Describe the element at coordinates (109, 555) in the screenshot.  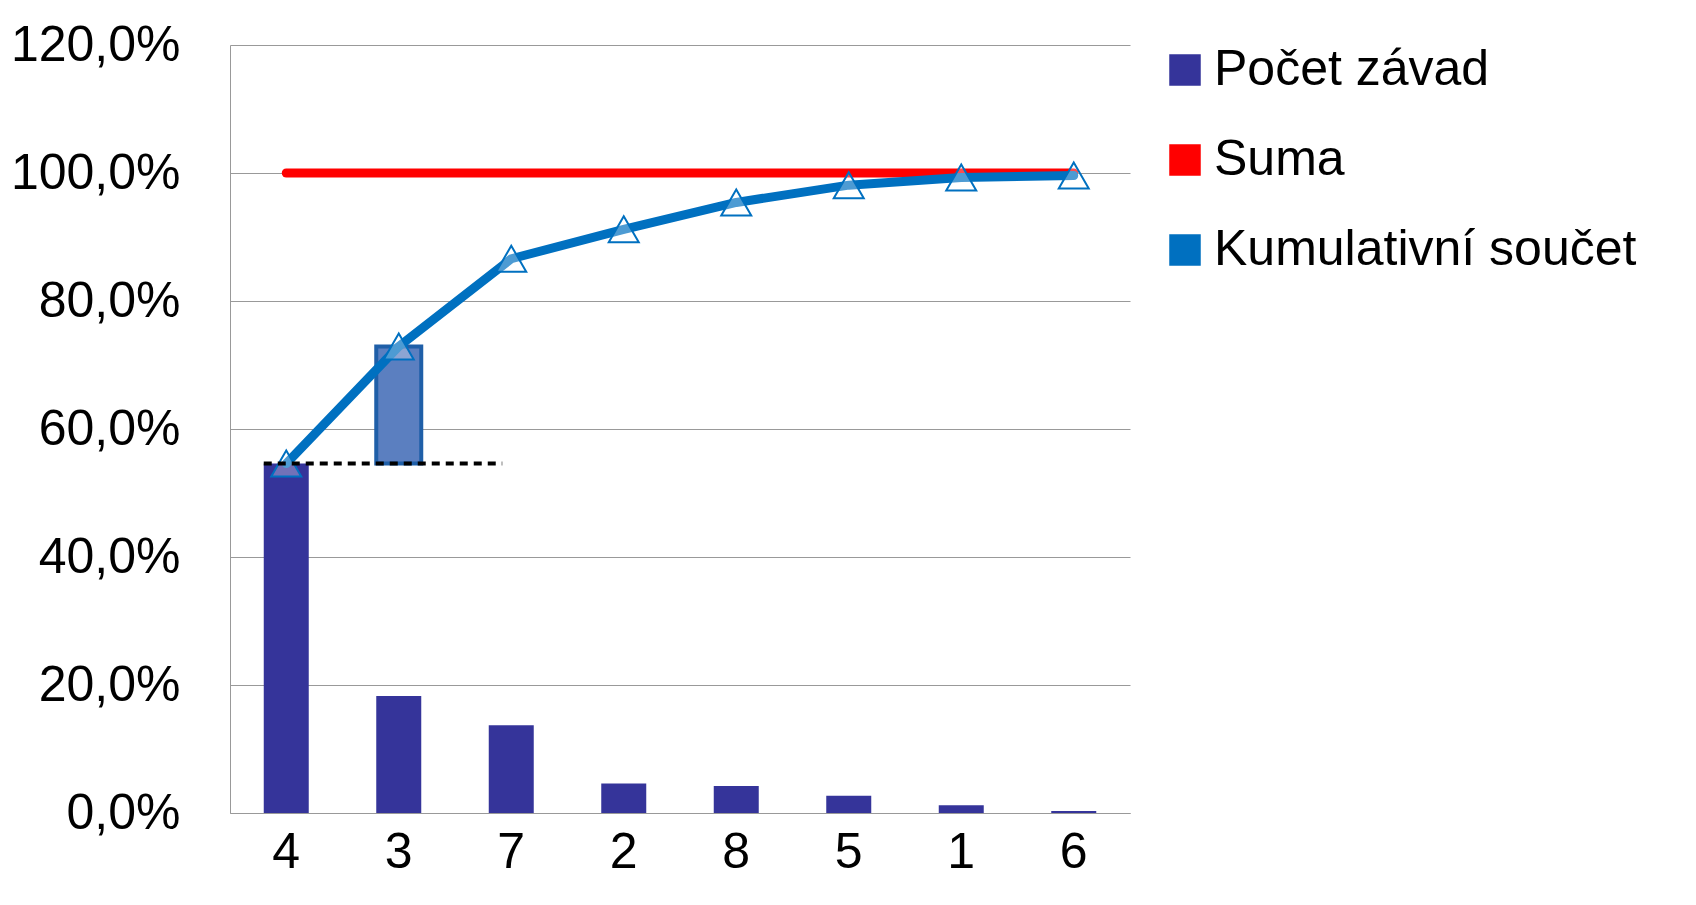
I see `y-tick-label: 40,0%` at that location.